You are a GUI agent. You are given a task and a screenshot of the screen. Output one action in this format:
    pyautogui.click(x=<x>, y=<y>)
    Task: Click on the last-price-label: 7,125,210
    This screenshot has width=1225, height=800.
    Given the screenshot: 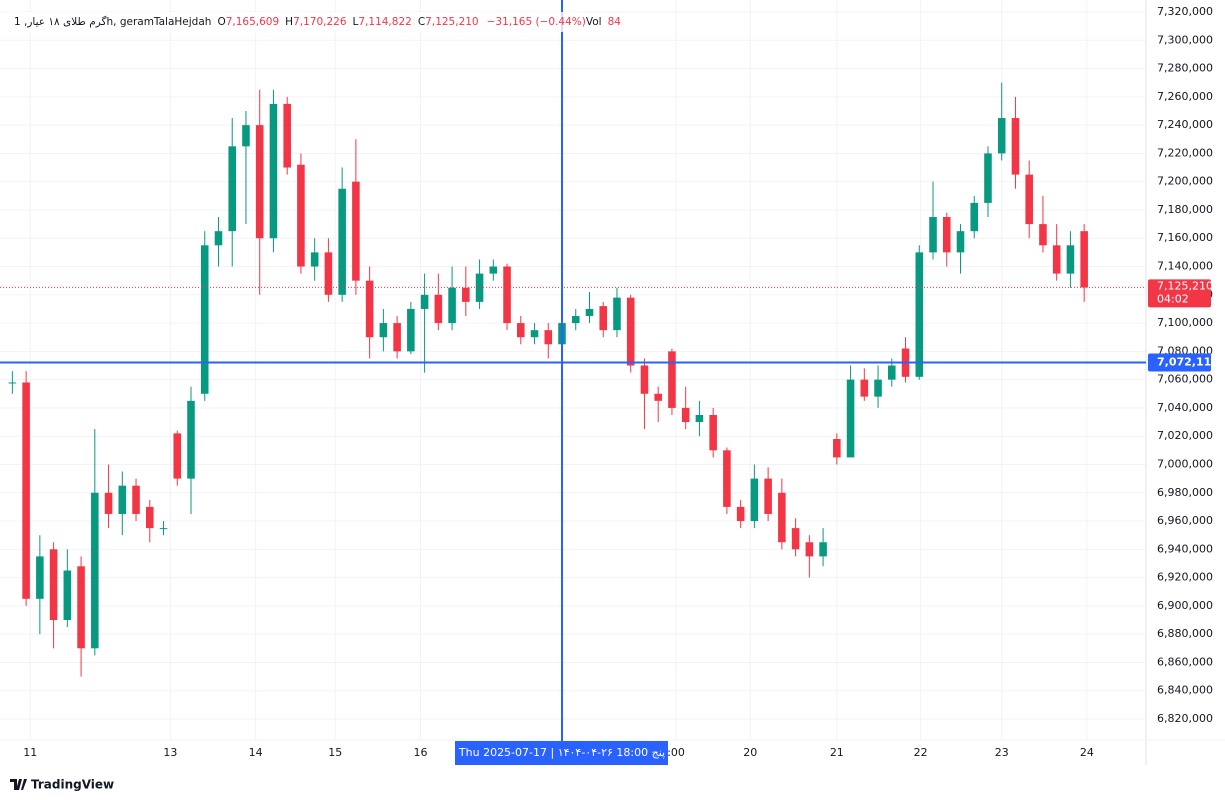 What is the action you would take?
    pyautogui.click(x=1185, y=285)
    